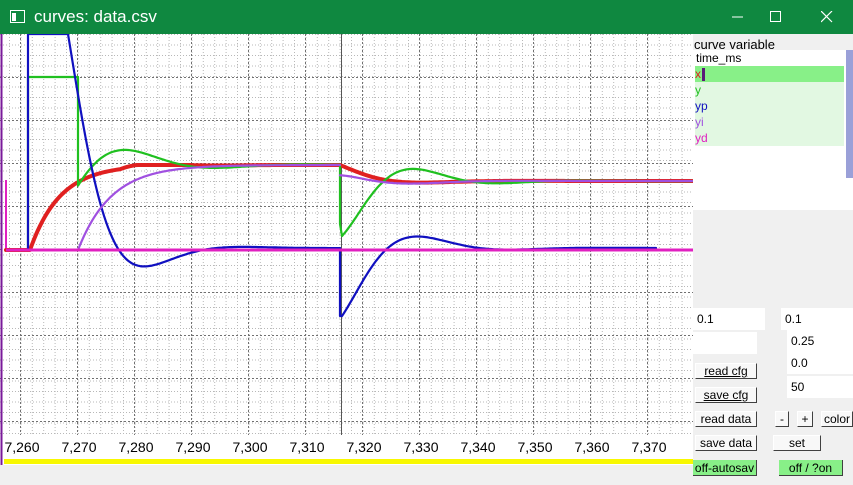  What do you see at coordinates (192, 447) in the screenshot?
I see `x-tick-label: 7,290` at bounding box center [192, 447].